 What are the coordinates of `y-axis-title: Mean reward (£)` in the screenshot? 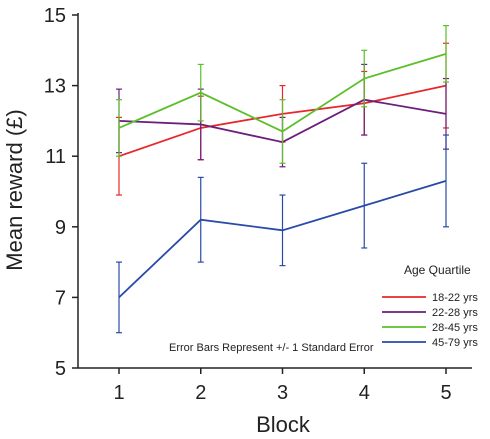 It's located at (14, 189).